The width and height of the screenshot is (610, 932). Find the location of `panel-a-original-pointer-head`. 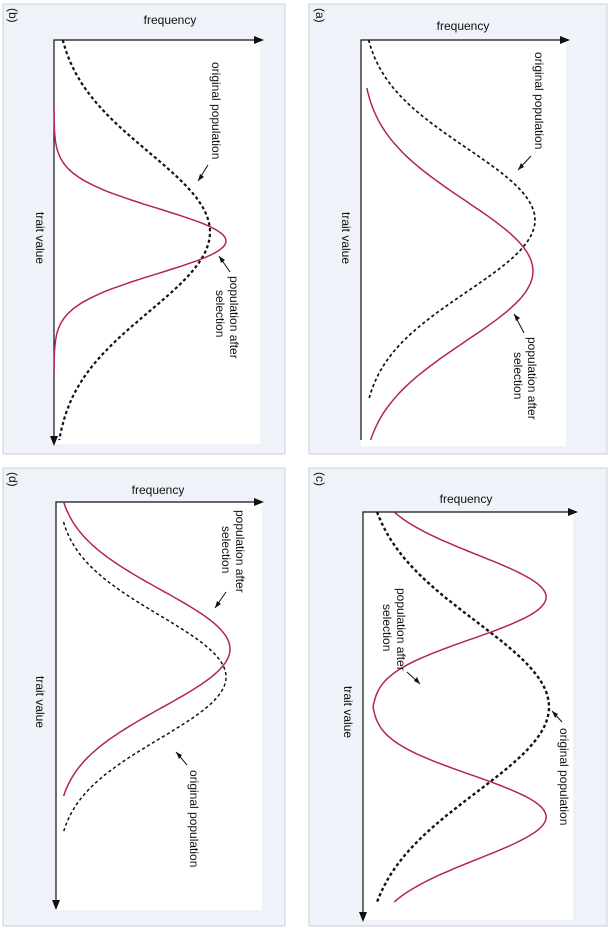

panel-a-original-pointer-head is located at coordinates (521, 166).